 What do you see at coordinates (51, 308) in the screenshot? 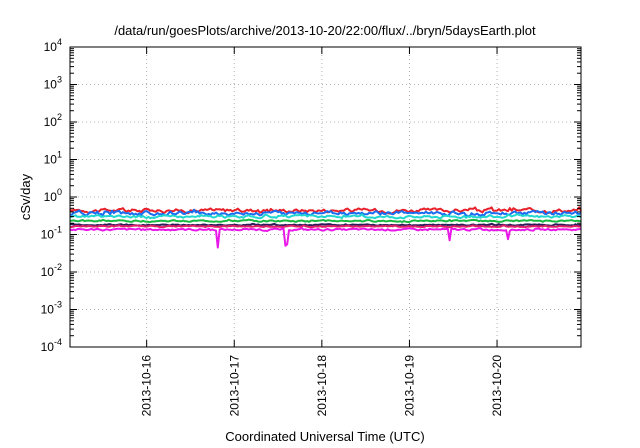
I see `y-tick-label: 10⁻³` at bounding box center [51, 308].